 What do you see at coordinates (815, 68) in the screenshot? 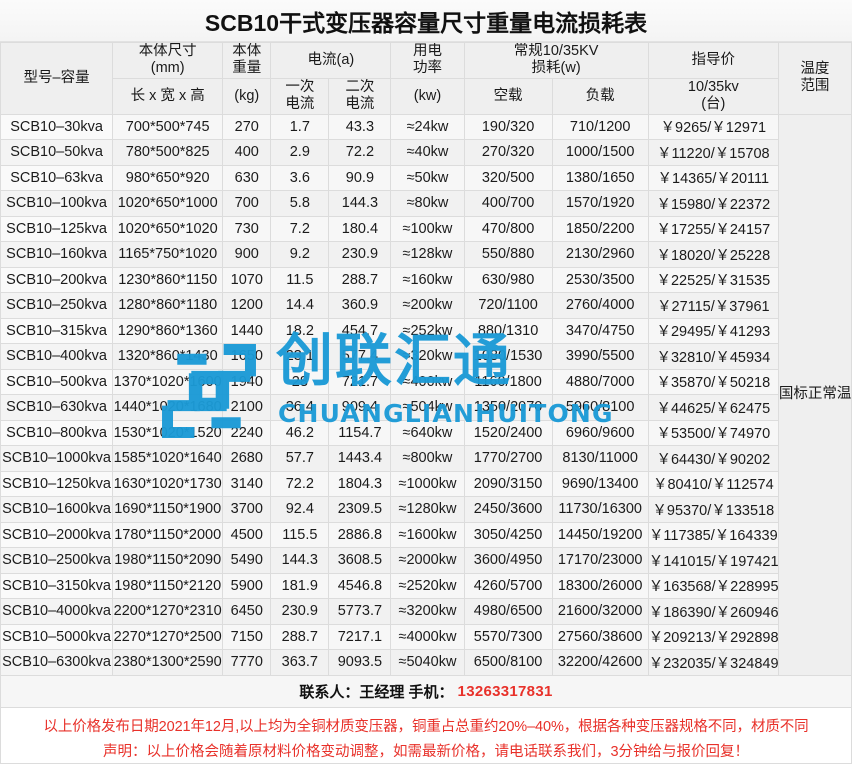
I see `th-temp-l1: 温度` at bounding box center [815, 68].